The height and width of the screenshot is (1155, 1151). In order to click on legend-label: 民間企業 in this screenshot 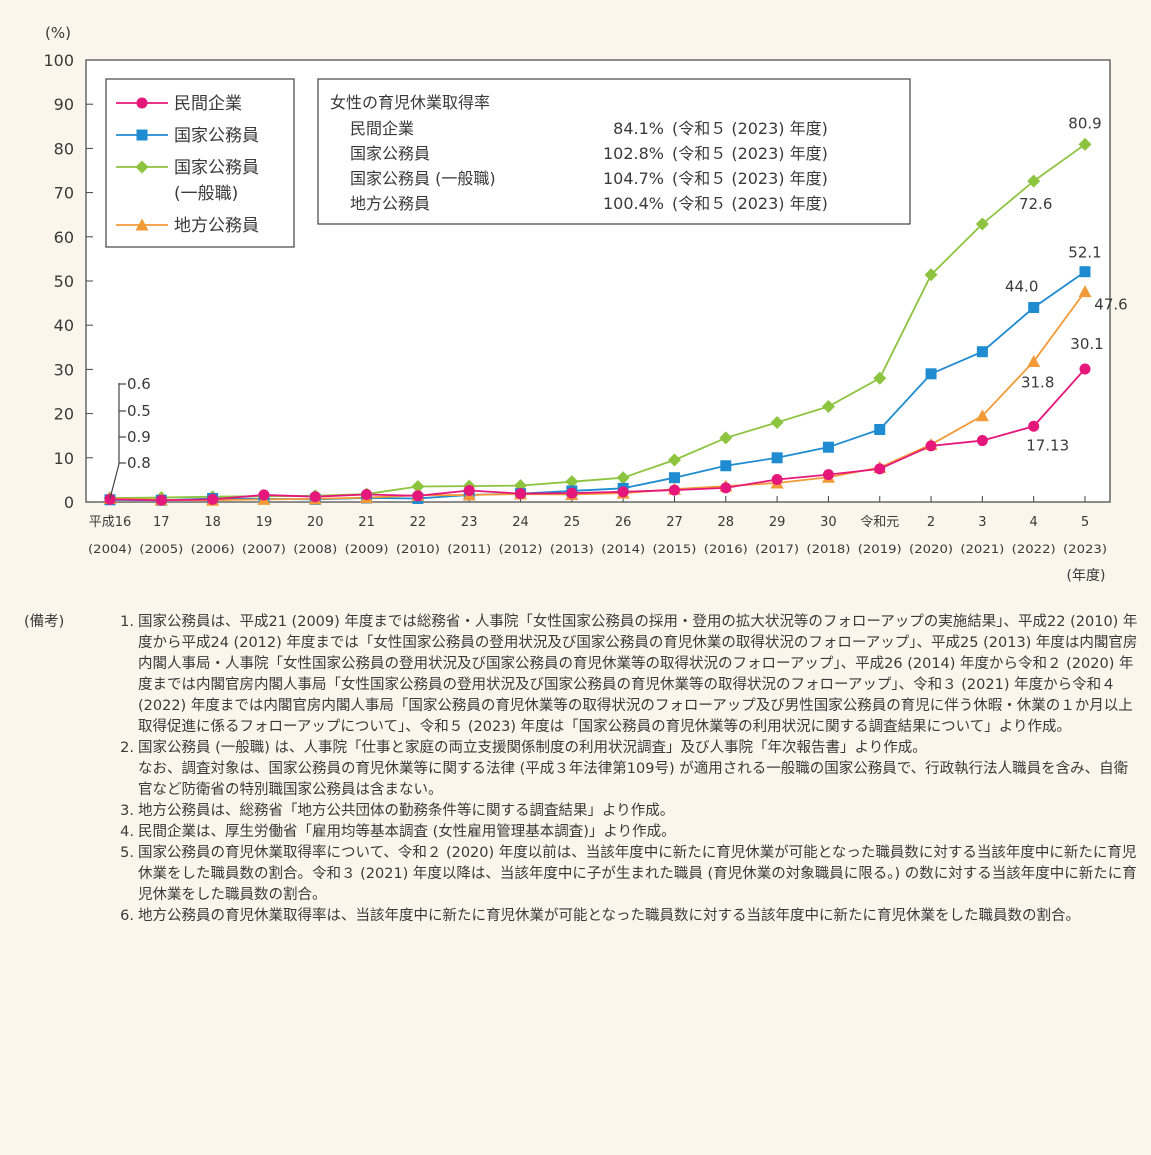, I will do `click(208, 104)`.